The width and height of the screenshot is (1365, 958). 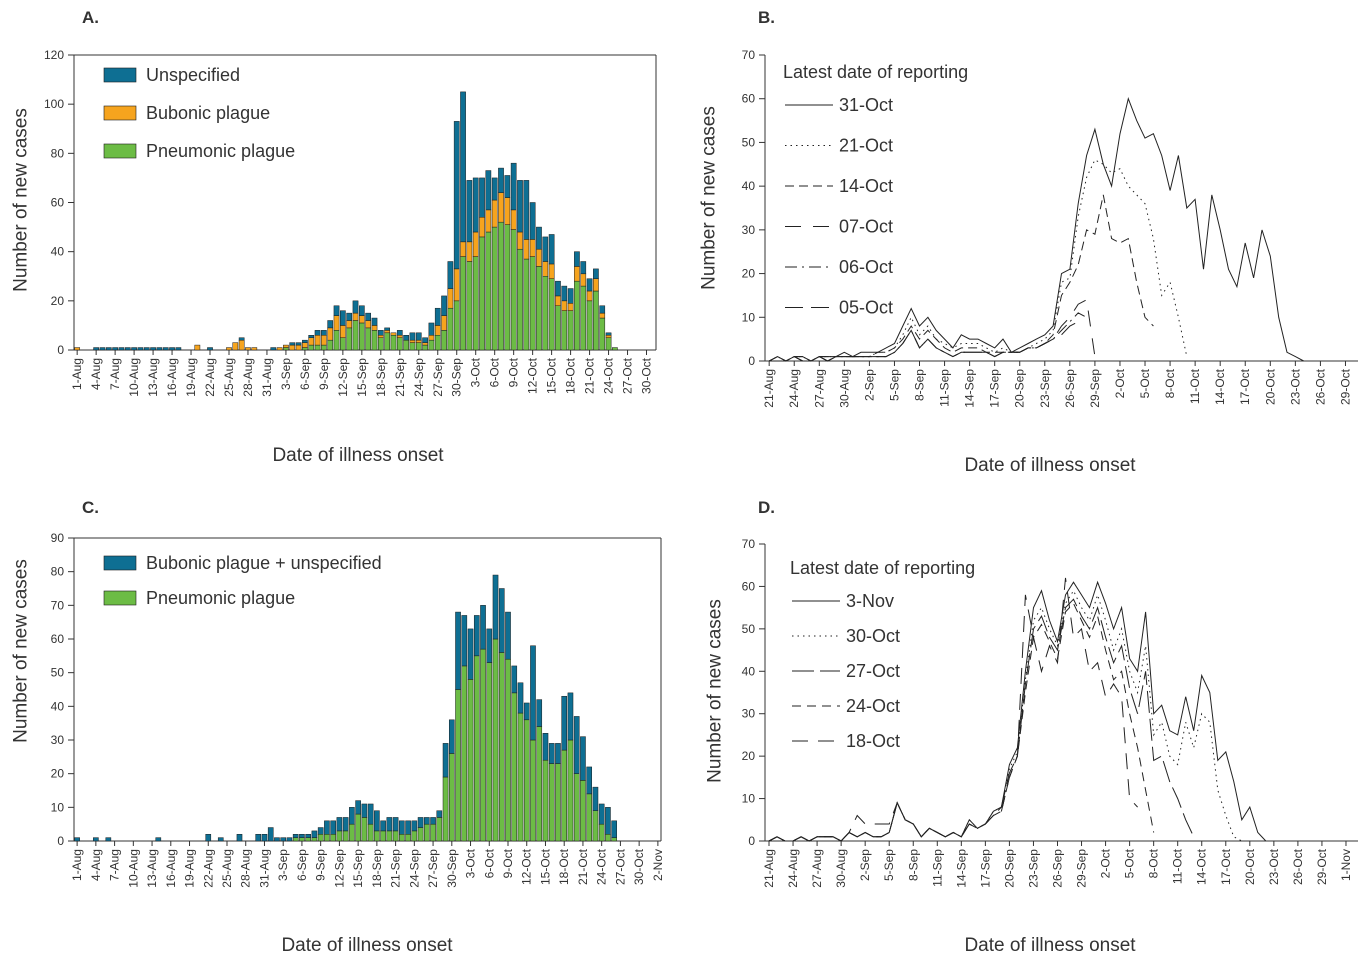 What do you see at coordinates (844, 388) in the screenshot?
I see `x-tick-label: 30-Aug` at bounding box center [844, 388].